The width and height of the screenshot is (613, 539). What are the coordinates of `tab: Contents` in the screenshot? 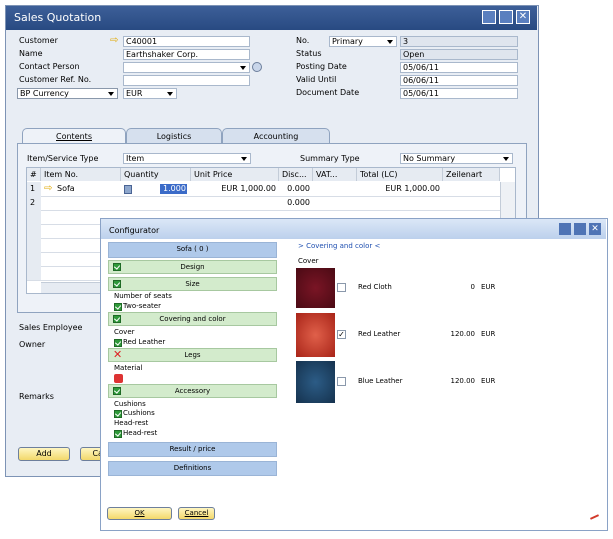 It's located at (74, 136).